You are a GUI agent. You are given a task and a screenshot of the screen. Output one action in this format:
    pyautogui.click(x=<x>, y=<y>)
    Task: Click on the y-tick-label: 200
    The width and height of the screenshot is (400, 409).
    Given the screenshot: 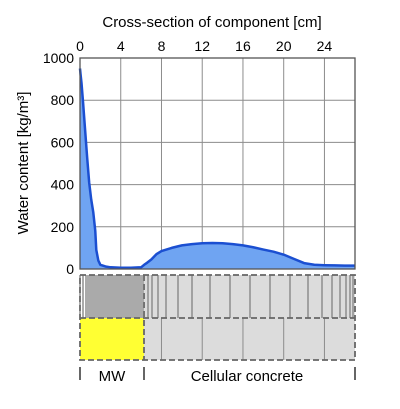 What is the action you would take?
    pyautogui.click(x=63, y=227)
    